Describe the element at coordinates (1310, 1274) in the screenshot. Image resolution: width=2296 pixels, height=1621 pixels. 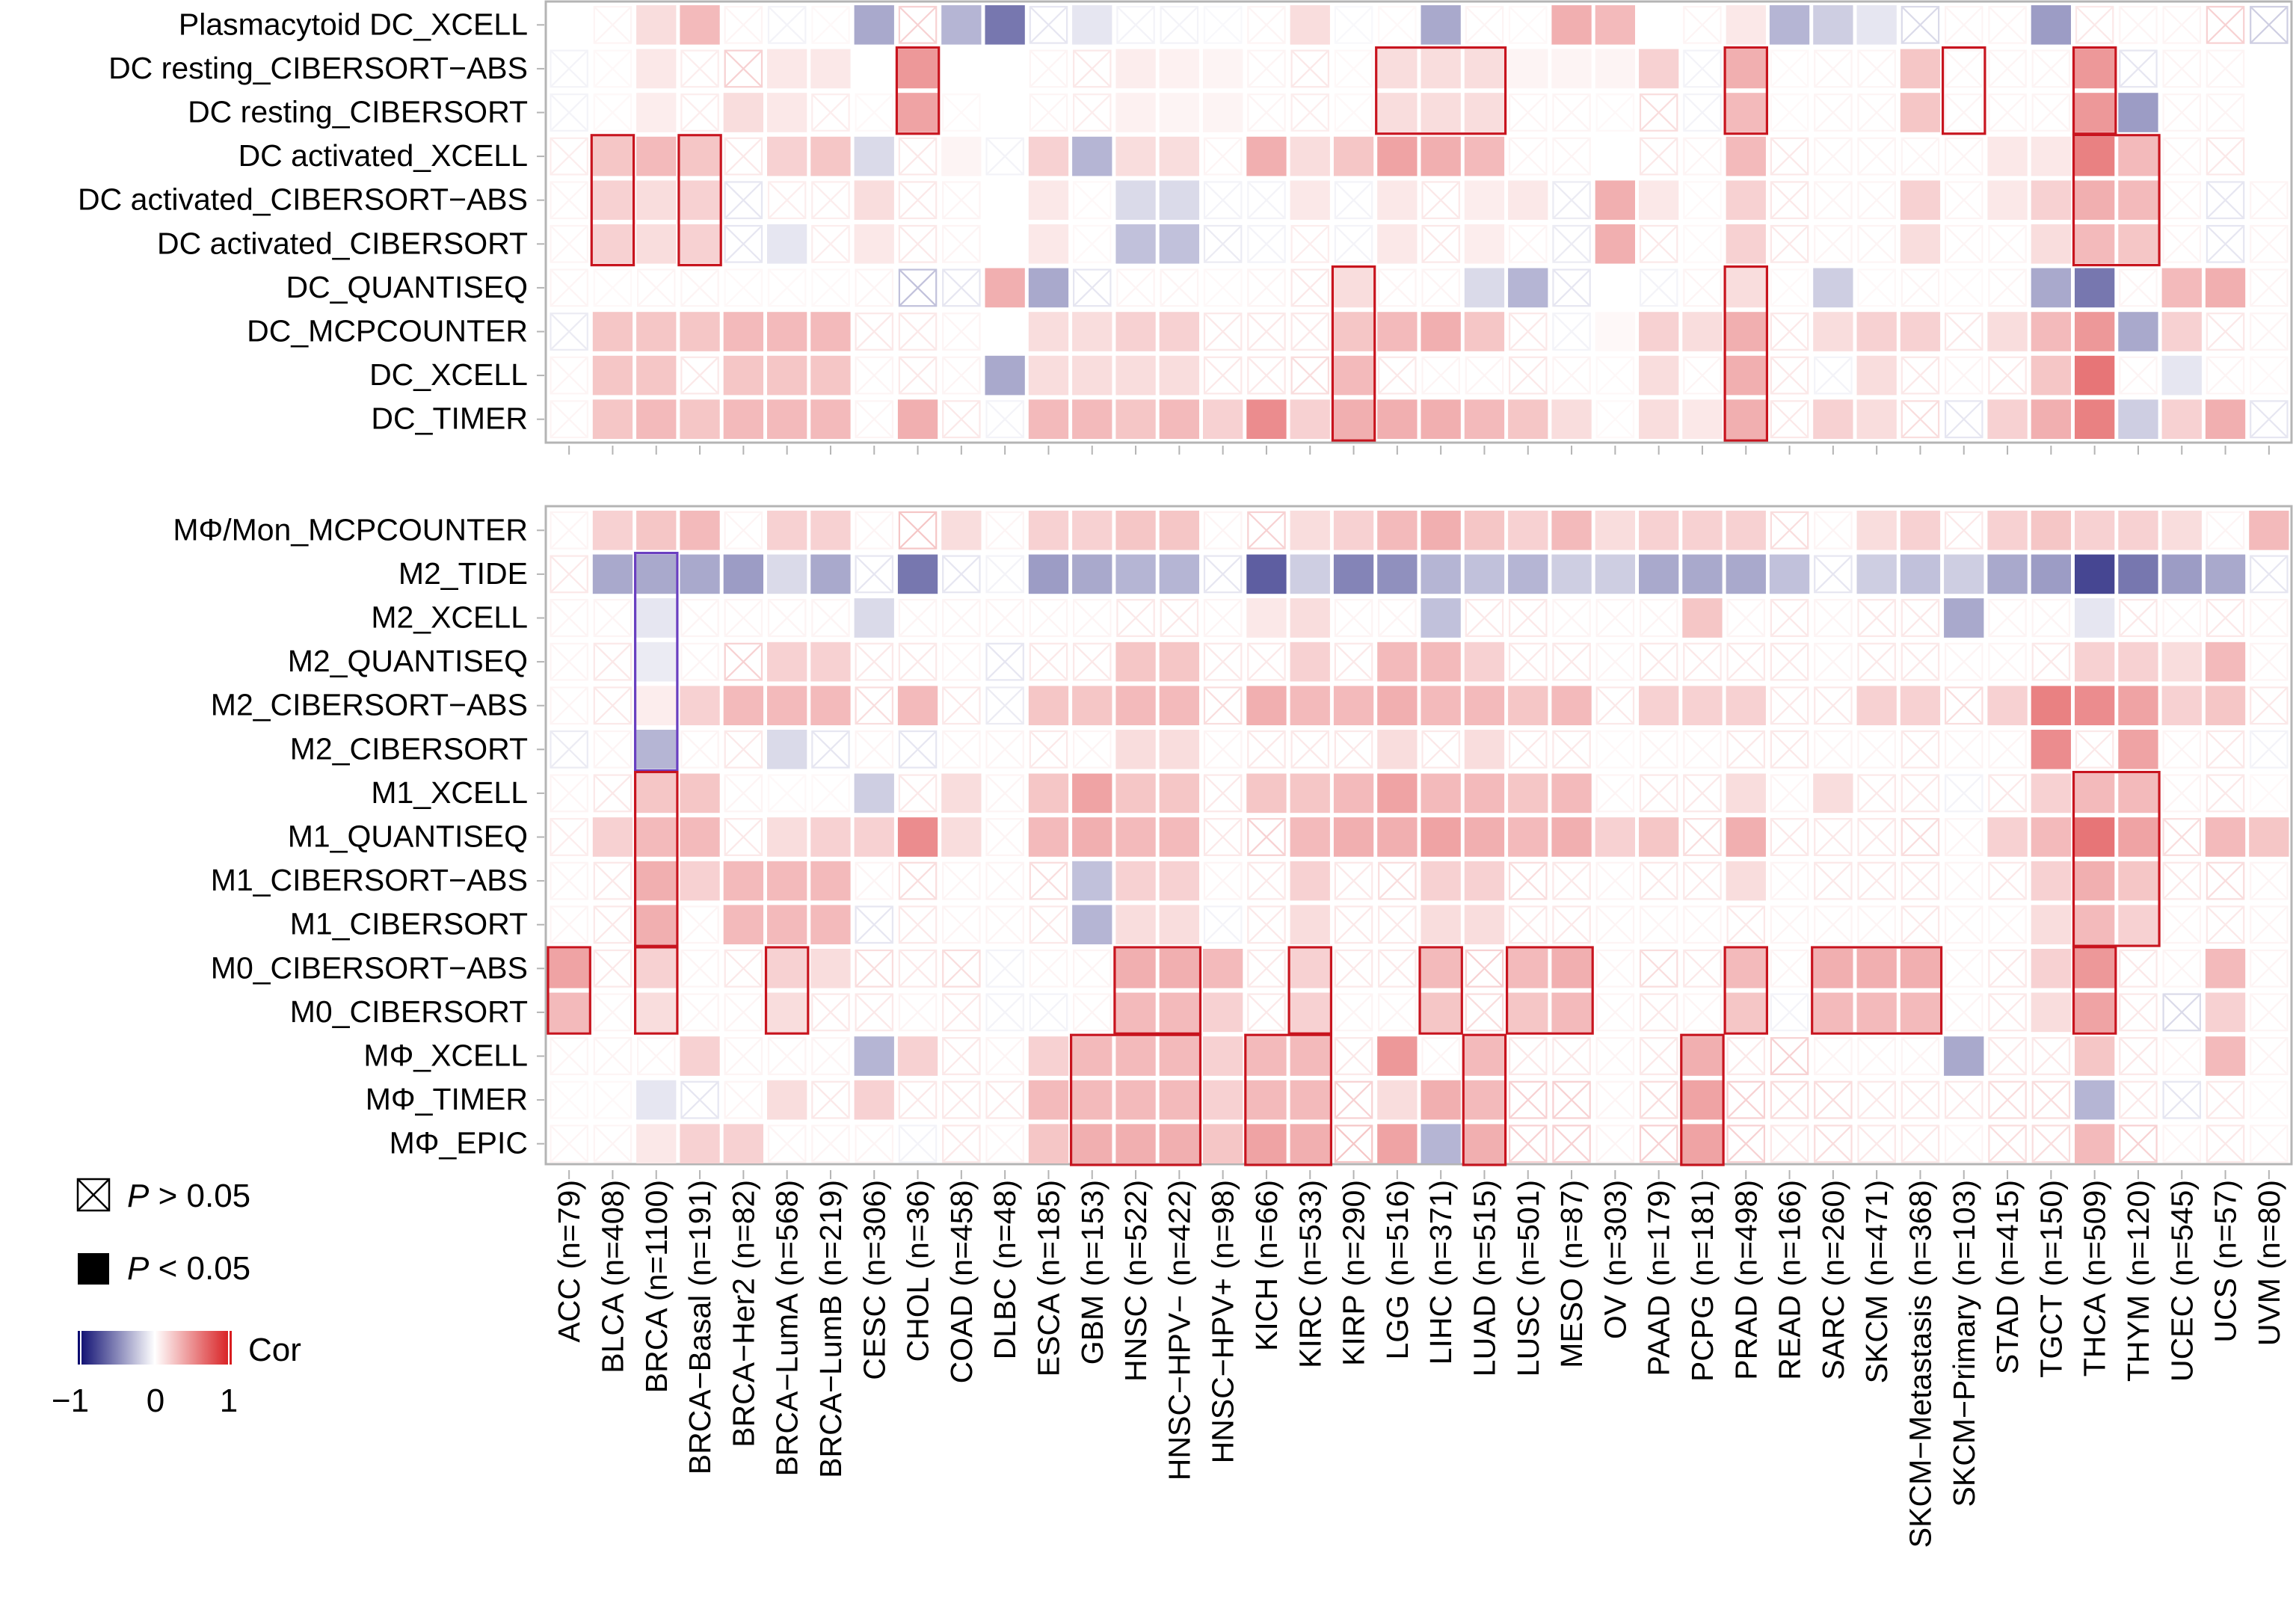
I see `x-axis-label: KIRC (n=533)` at that location.